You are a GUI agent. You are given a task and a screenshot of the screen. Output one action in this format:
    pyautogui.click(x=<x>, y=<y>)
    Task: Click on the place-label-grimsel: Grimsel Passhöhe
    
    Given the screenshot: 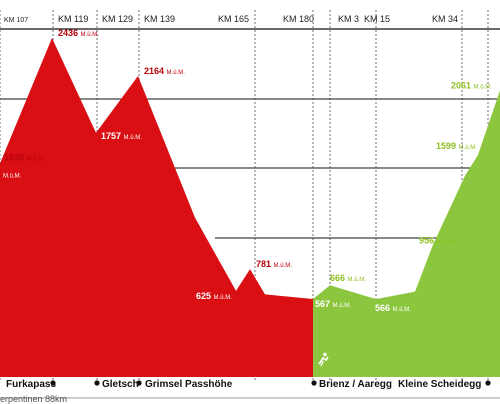 What is the action you would take?
    pyautogui.click(x=189, y=384)
    